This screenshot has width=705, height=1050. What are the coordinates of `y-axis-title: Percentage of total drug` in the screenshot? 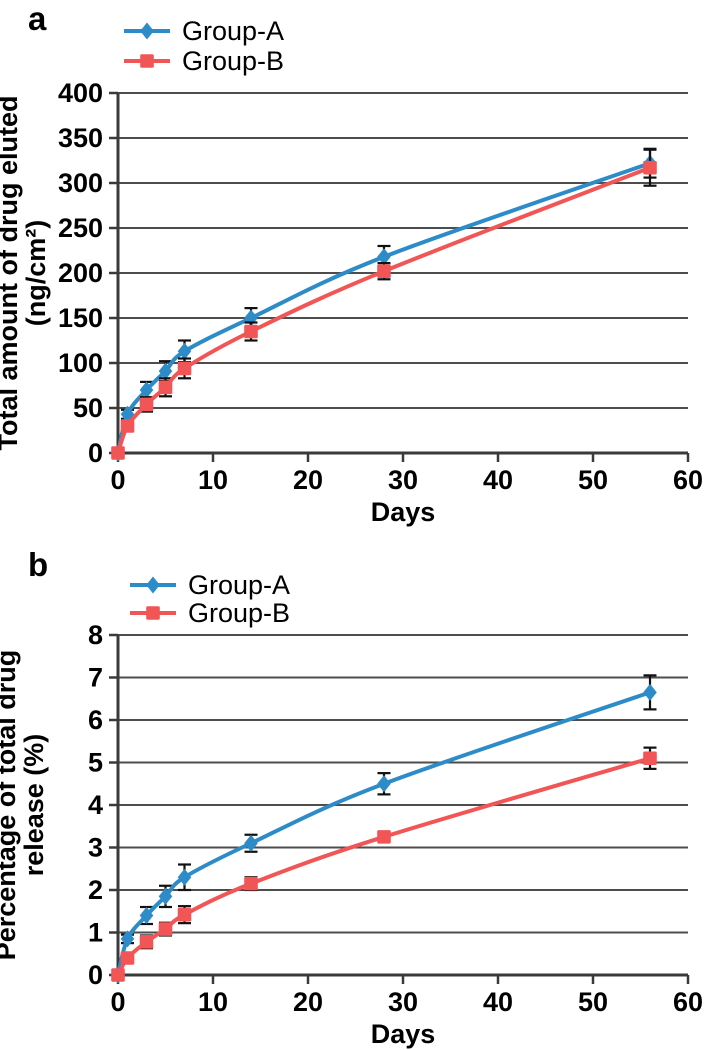 It's located at (10, 805).